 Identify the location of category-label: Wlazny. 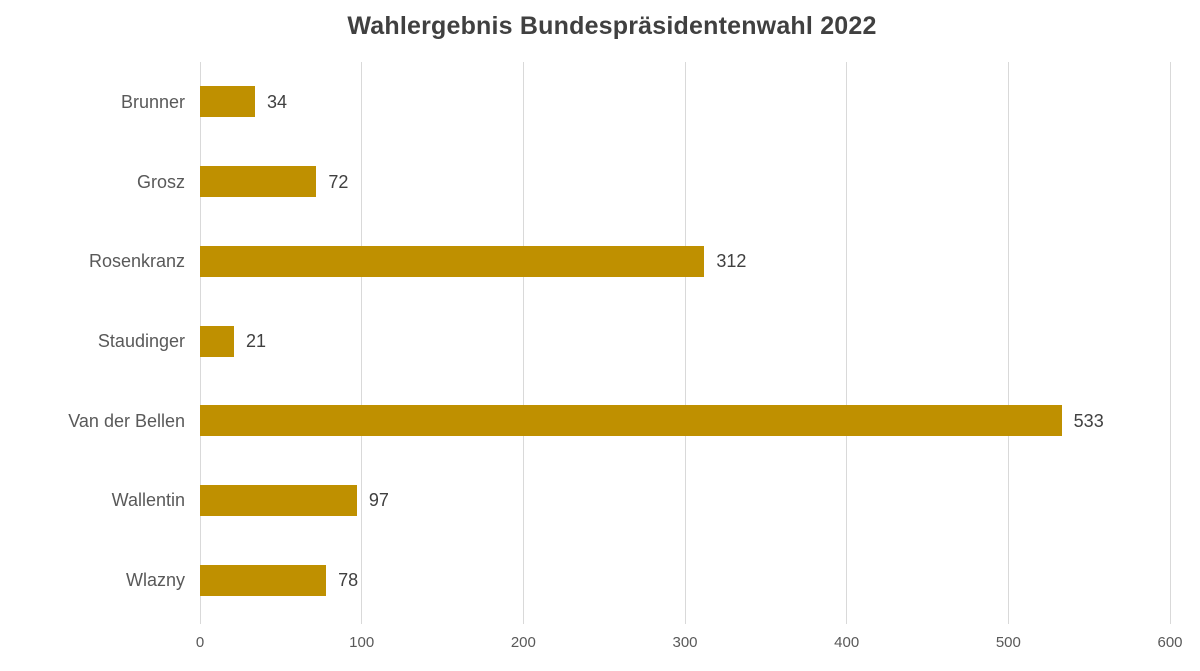
(155, 580).